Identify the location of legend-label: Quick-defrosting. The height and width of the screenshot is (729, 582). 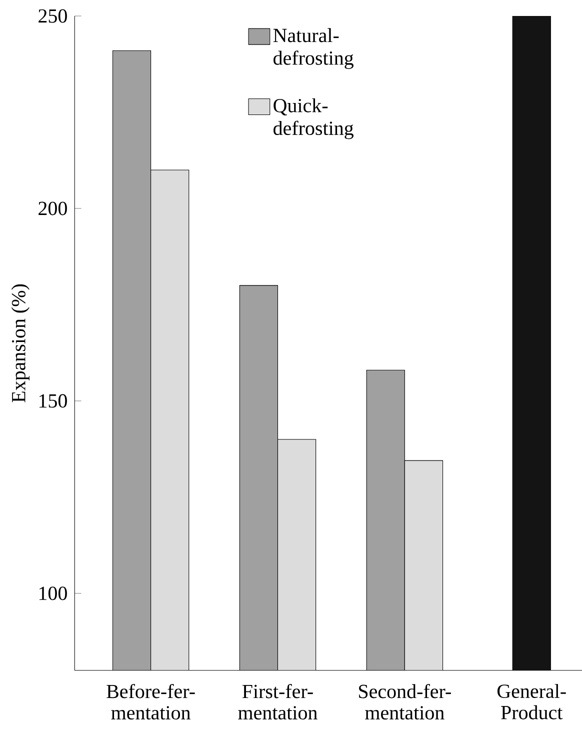
(313, 119).